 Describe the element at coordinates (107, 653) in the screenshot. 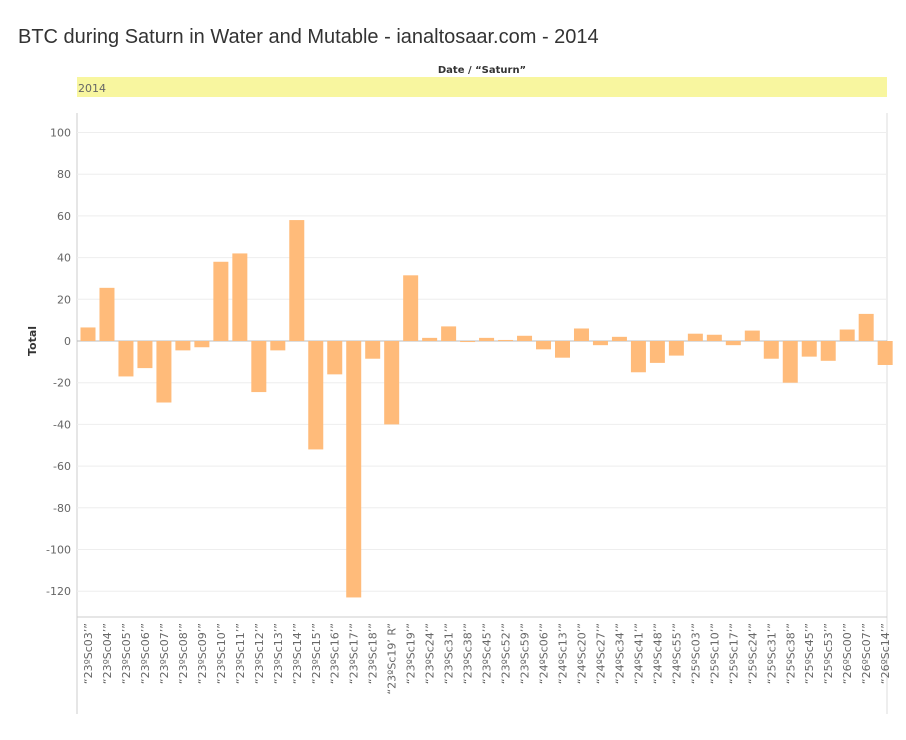

I see `x-tick-label: “23ºSc04’”` at that location.